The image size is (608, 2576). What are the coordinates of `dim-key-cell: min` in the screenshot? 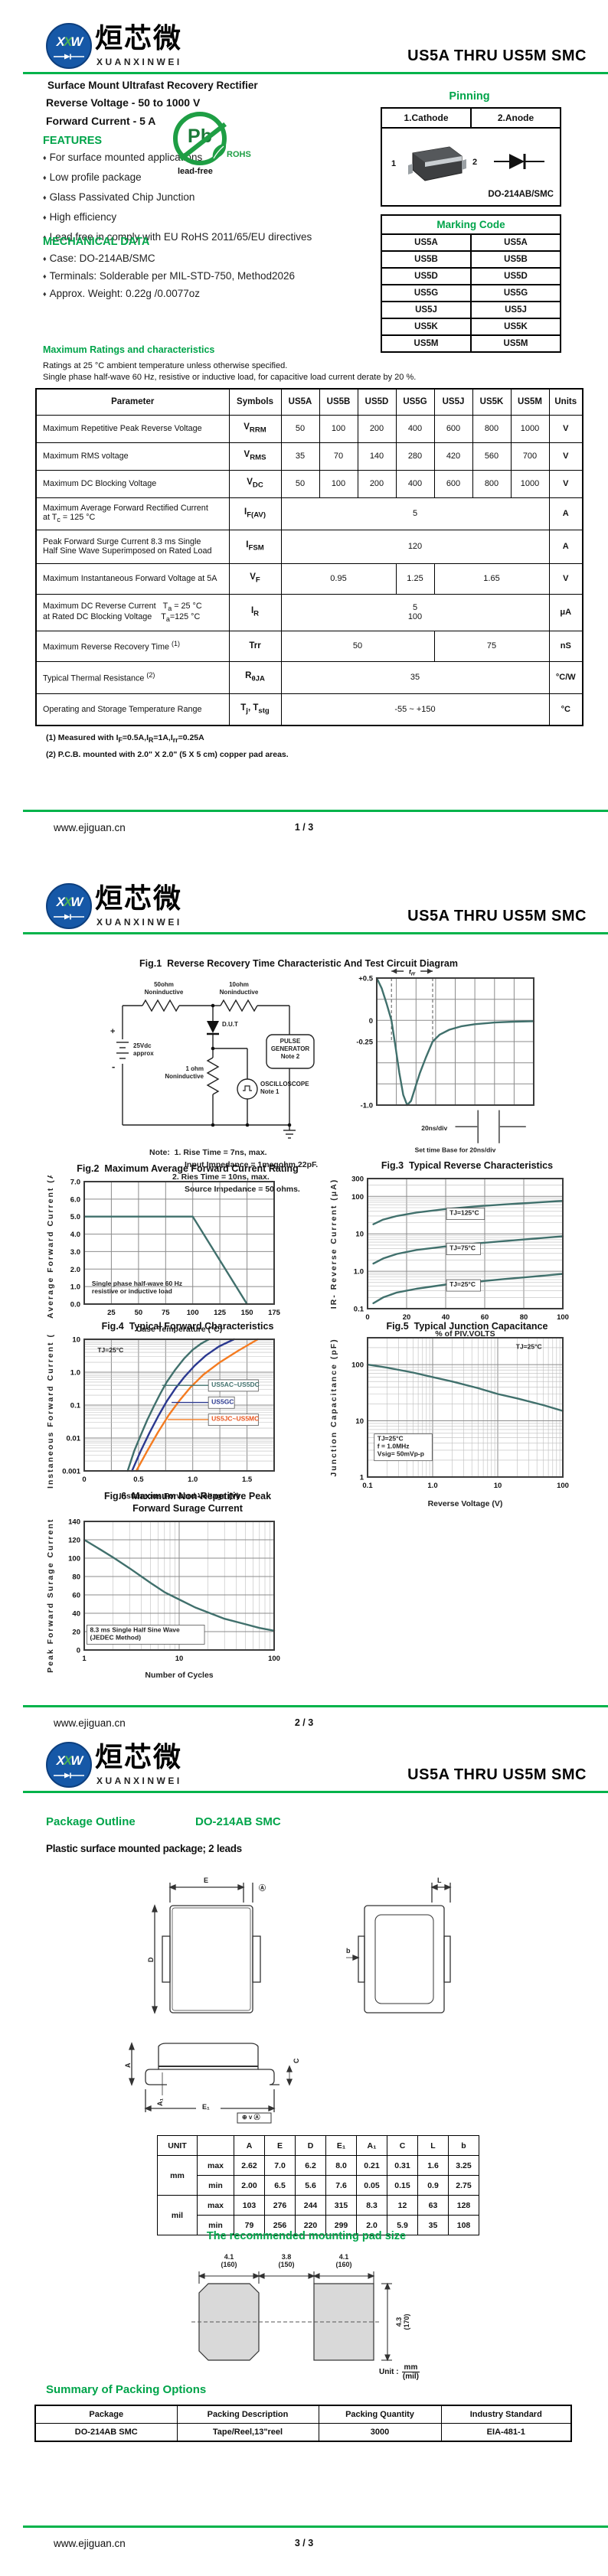 It's located at (215, 2185).